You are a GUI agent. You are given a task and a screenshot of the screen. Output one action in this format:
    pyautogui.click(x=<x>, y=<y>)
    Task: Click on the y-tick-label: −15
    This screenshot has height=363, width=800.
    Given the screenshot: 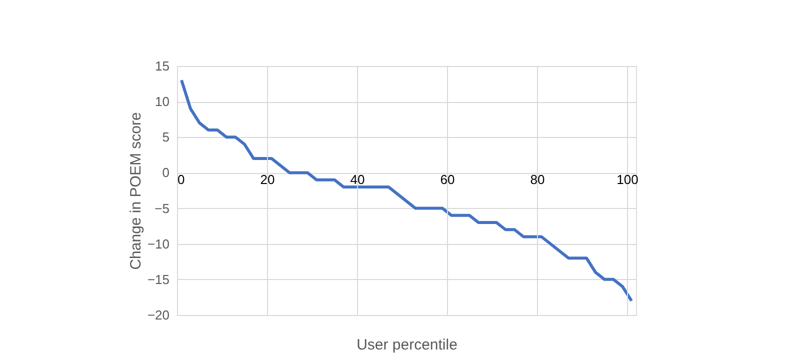 What is the action you would take?
    pyautogui.click(x=158, y=279)
    